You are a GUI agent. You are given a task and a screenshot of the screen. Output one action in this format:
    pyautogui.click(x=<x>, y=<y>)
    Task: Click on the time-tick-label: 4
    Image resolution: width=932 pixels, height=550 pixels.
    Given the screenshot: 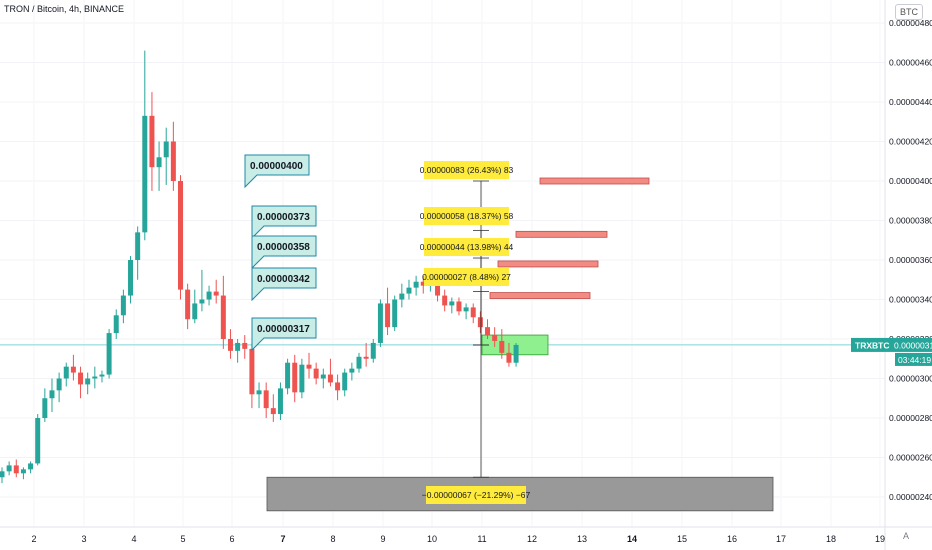 What is the action you would take?
    pyautogui.click(x=133, y=539)
    